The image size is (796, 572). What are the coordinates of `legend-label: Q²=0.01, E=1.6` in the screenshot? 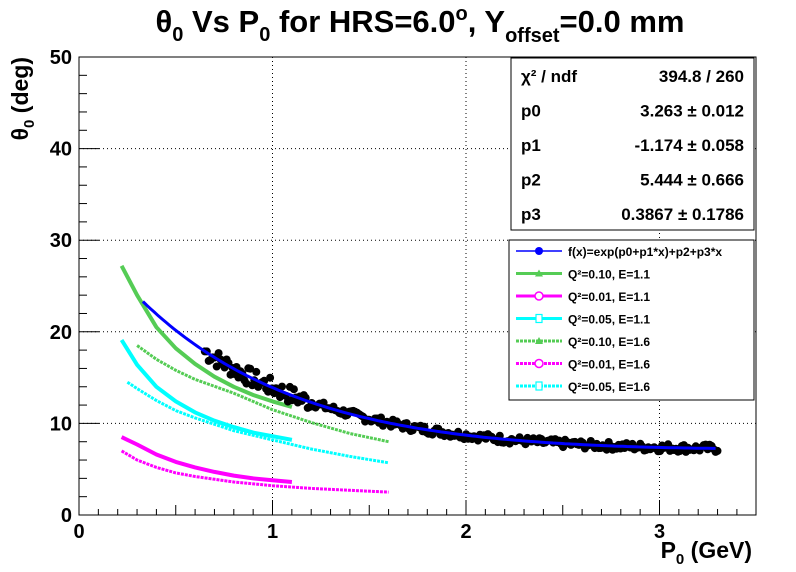 It's located at (609, 365).